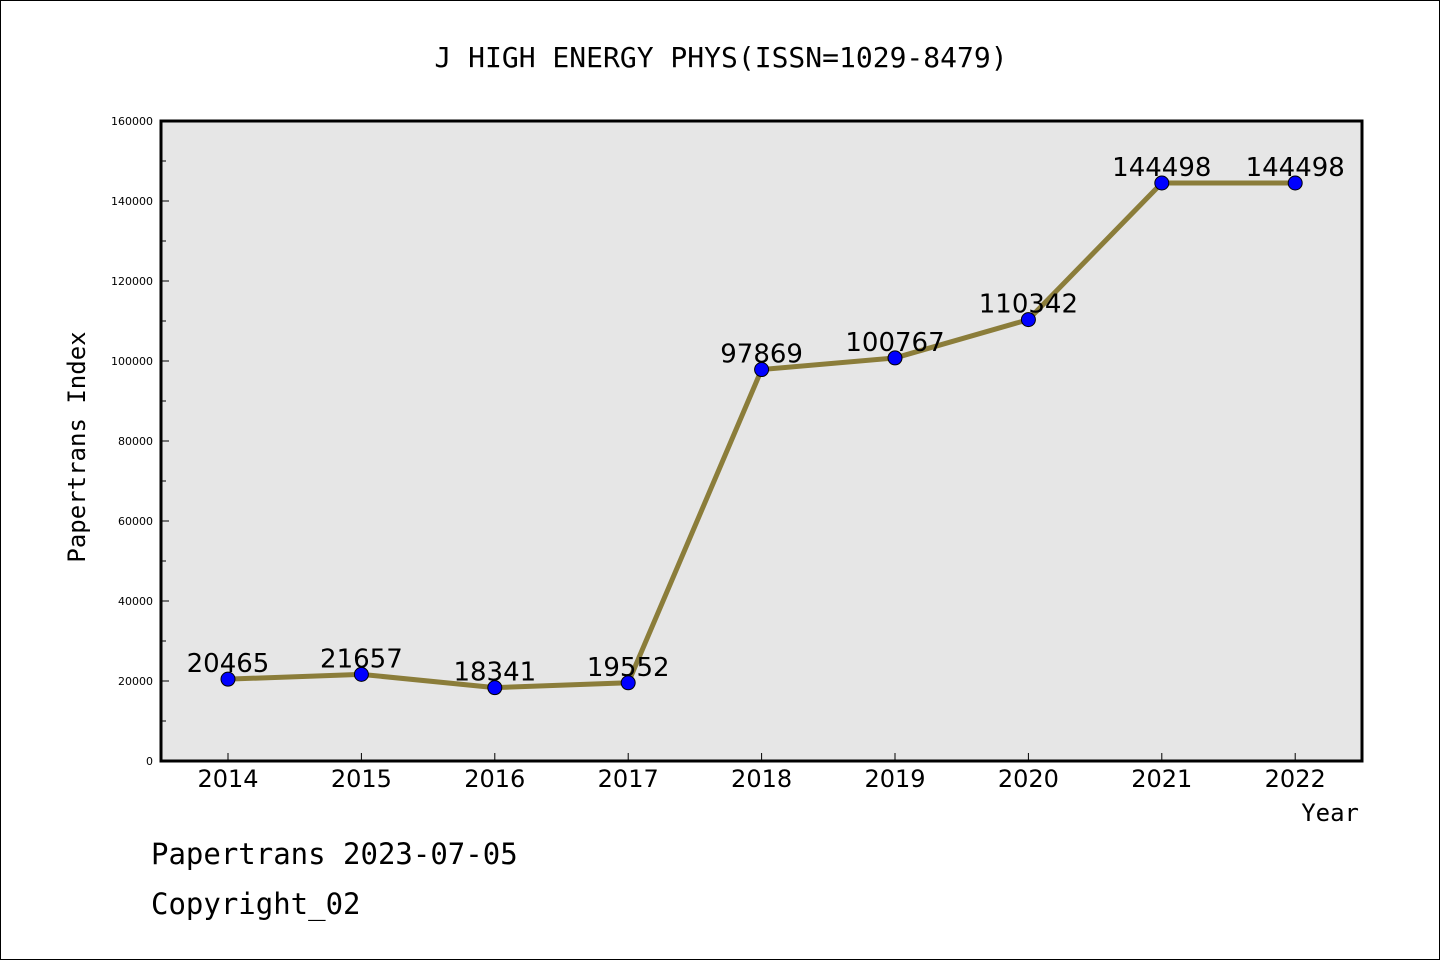 This screenshot has height=960, width=1440. I want to click on y-tick-label: 40000, so click(135, 601).